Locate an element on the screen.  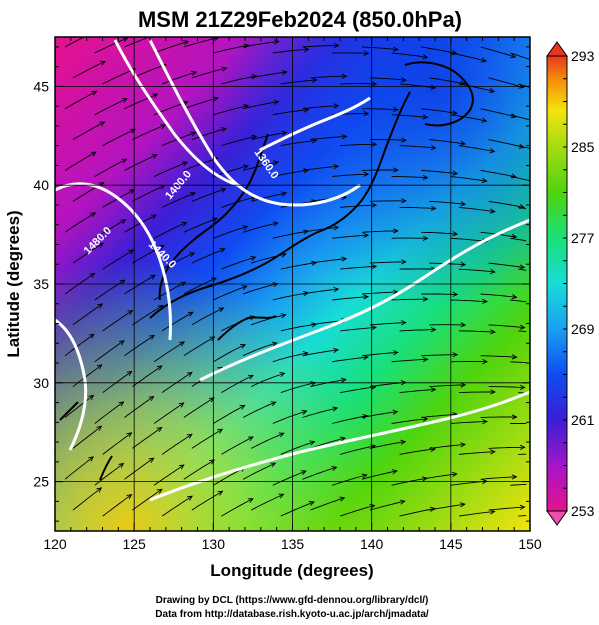
x-tick-label: 150 is located at coordinates (530, 544).